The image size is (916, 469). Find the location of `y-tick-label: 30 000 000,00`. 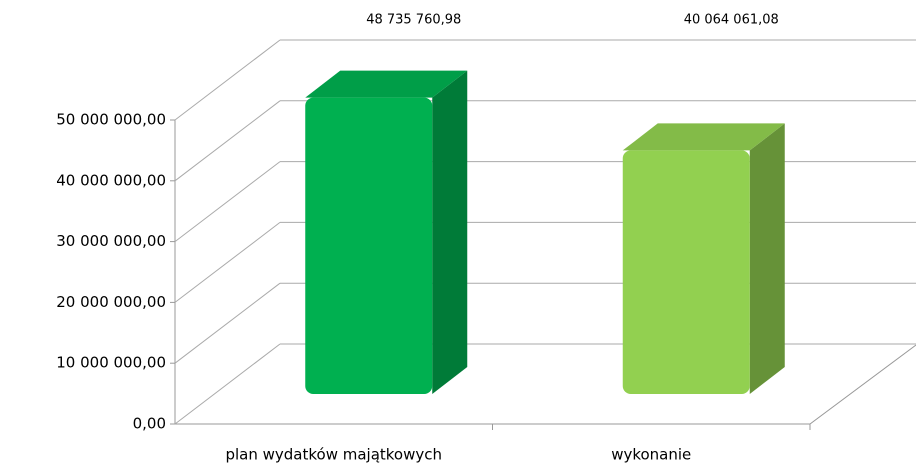

y-tick-label: 30 000 000,00 is located at coordinates (111, 241).